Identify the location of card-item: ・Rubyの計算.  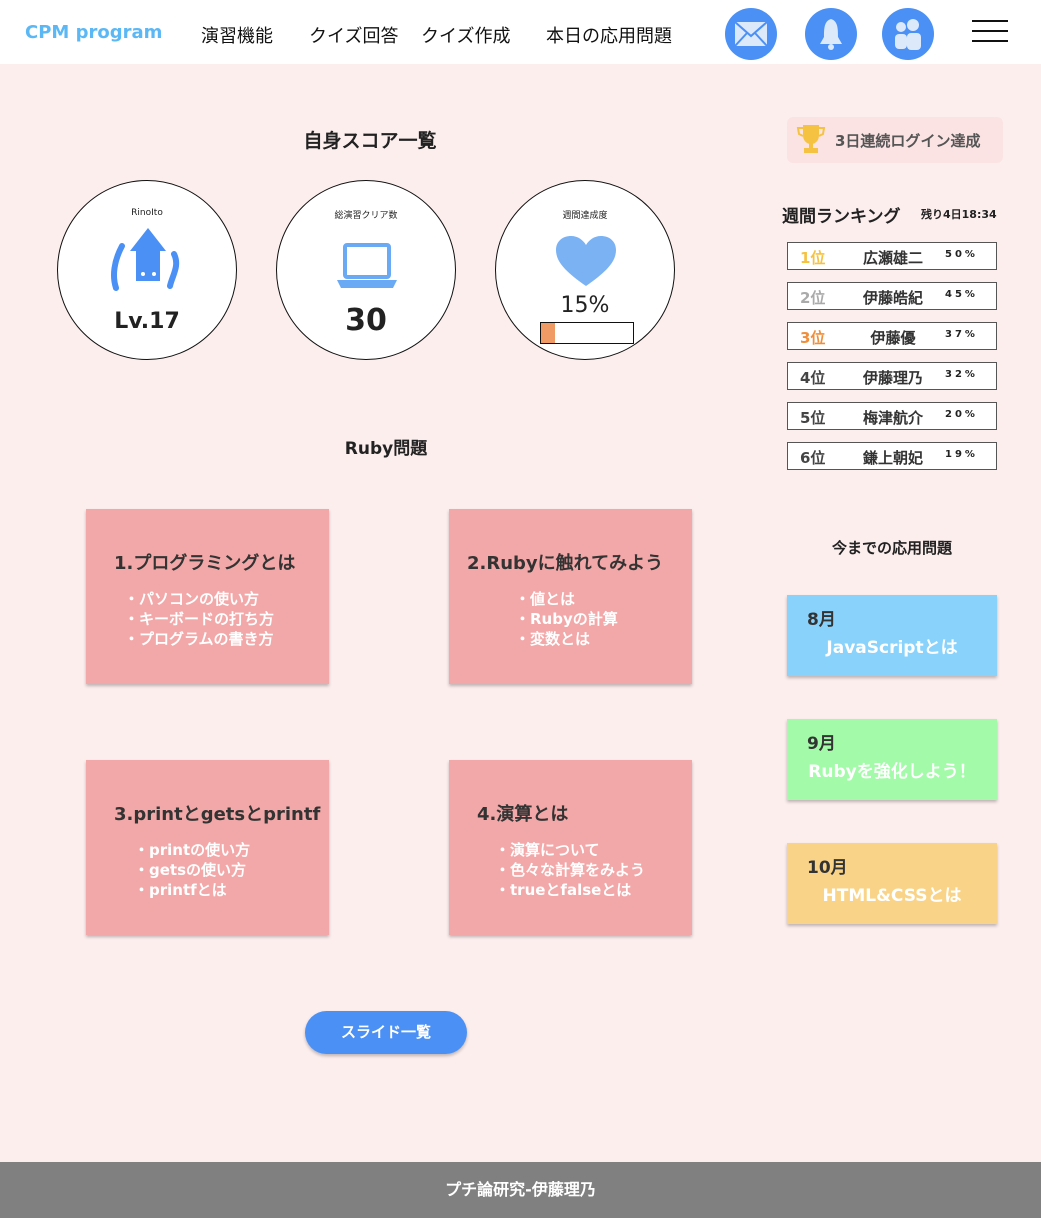
(566, 619).